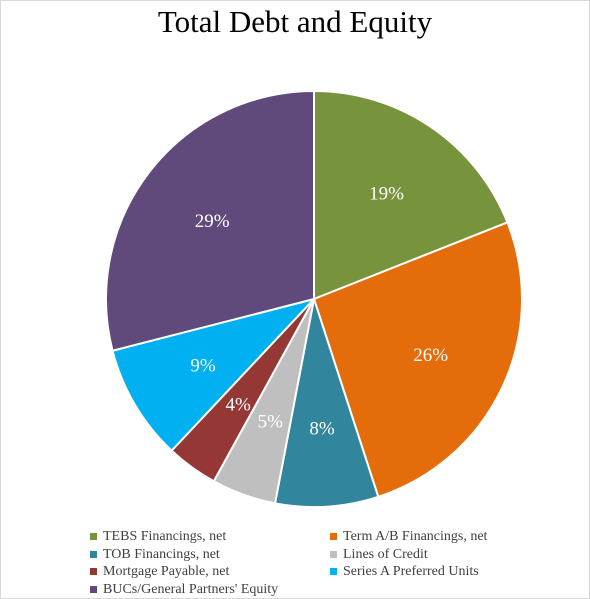 The image size is (590, 599). Describe the element at coordinates (165, 536) in the screenshot. I see `legend-label: TEBS Financings, net` at that location.